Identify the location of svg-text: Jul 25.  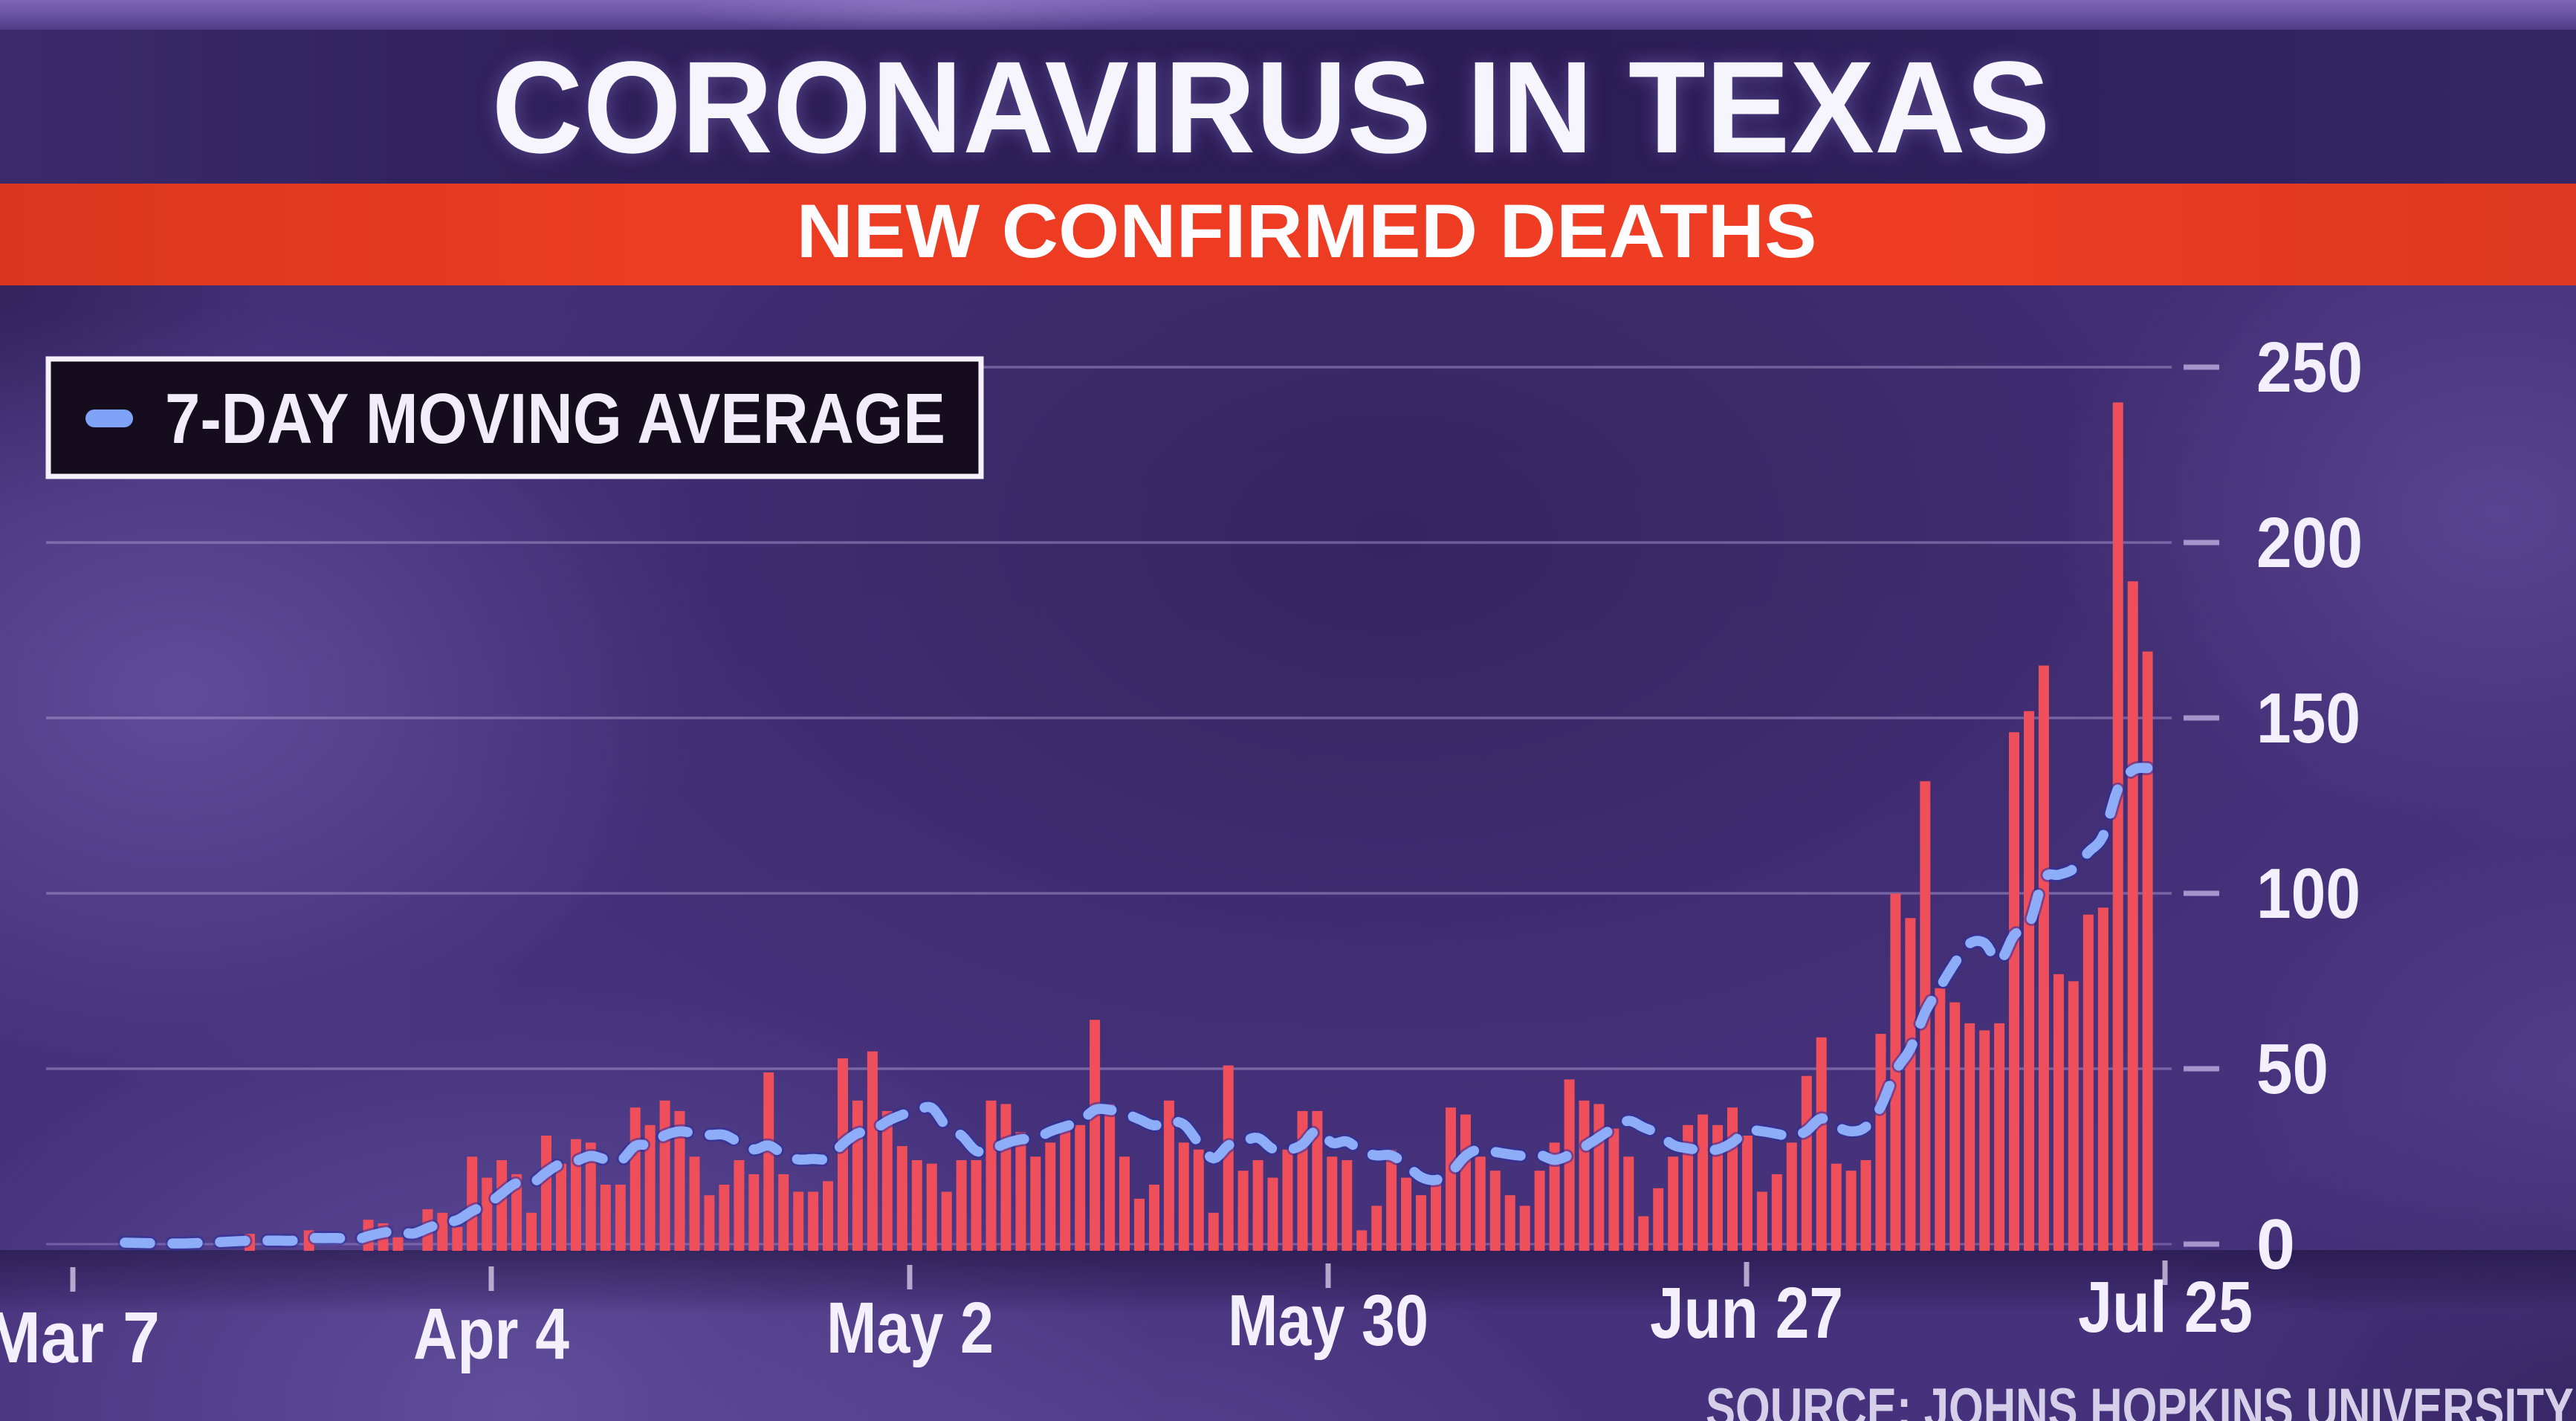
(2166, 1306).